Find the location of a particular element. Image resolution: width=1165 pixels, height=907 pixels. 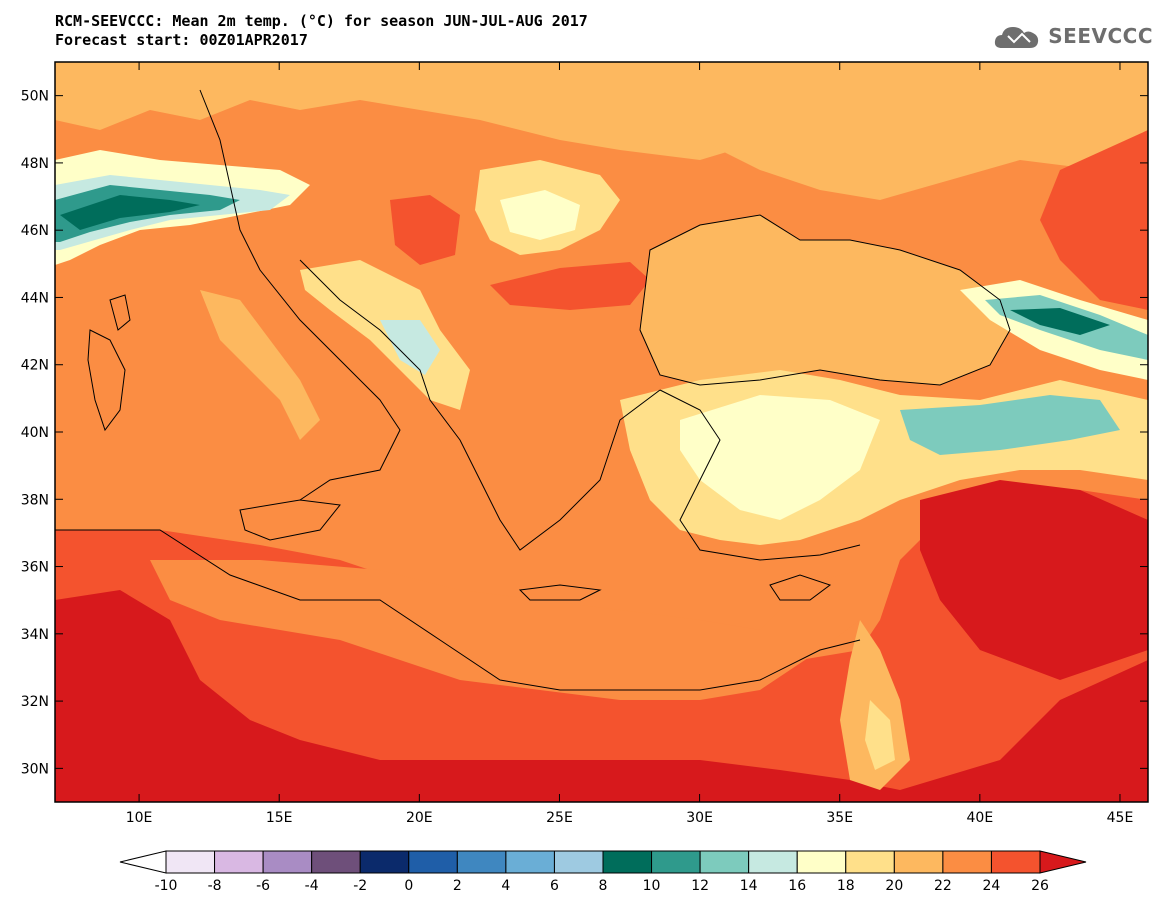

corsica-coast is located at coordinates (120, 312).